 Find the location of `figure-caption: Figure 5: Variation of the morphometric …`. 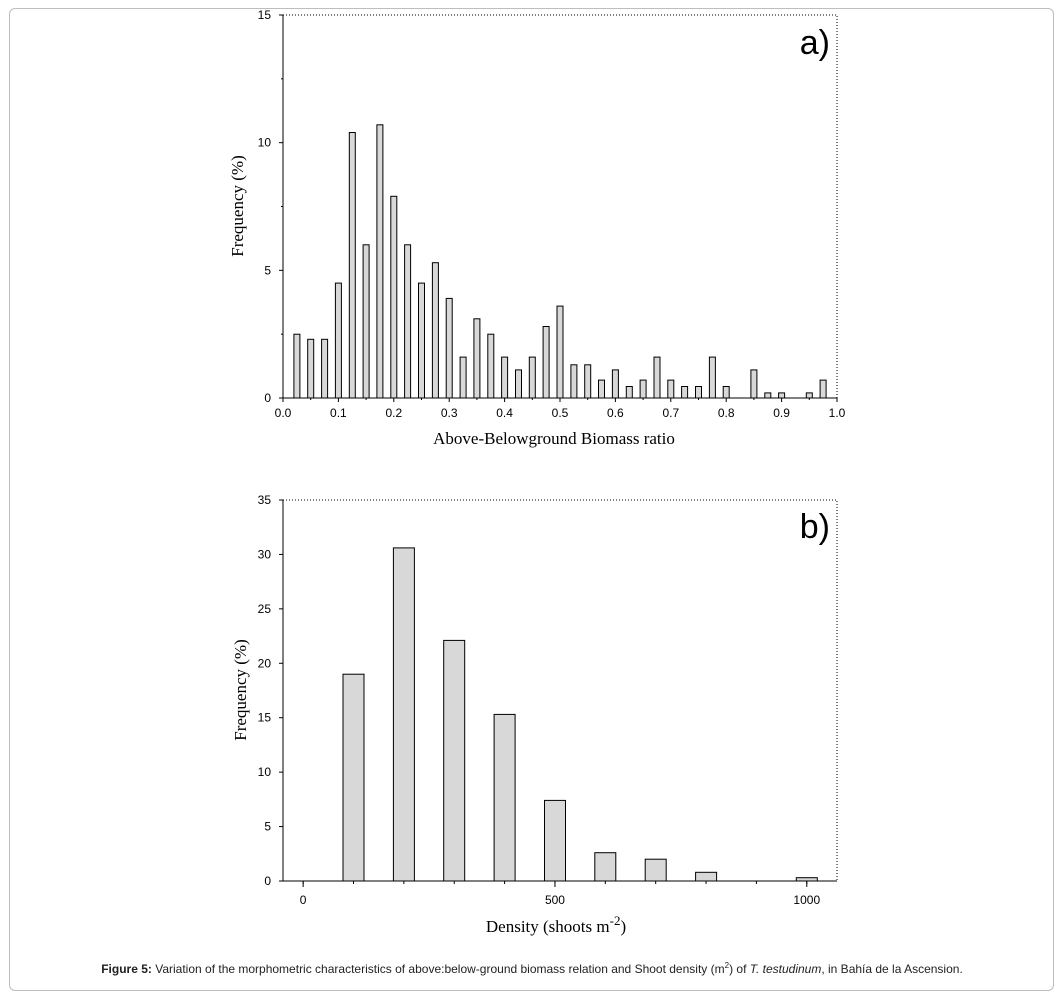

figure-caption: Figure 5: Variation of the morphometric … is located at coordinates (532, 968).